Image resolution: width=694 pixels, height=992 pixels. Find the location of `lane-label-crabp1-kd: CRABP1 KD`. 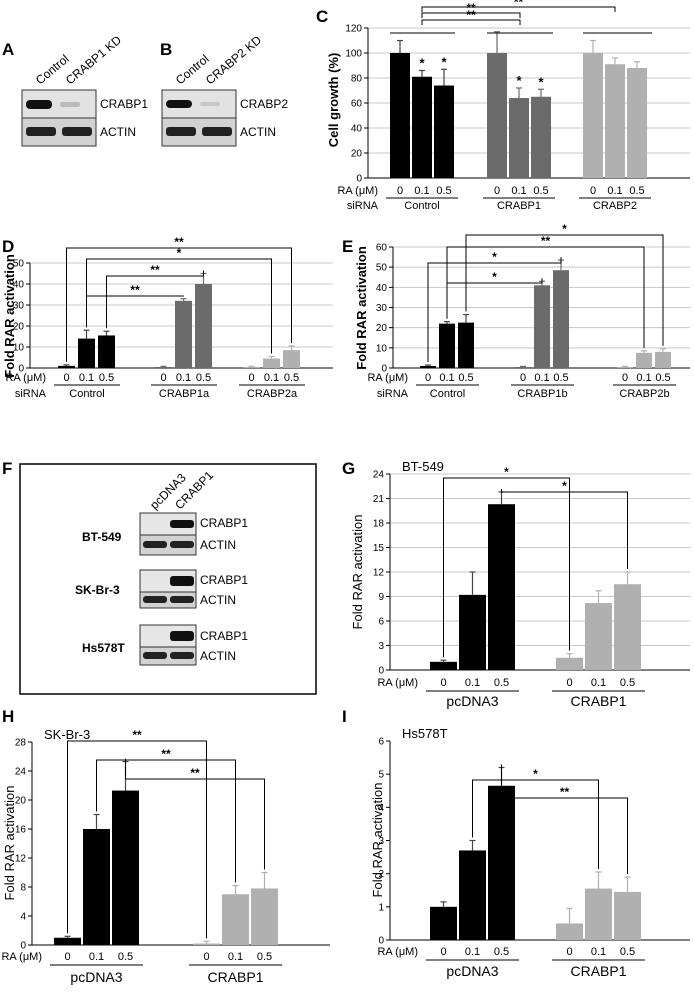

lane-label-crabp1-kd: CRABP1 KD is located at coordinates (93, 60).